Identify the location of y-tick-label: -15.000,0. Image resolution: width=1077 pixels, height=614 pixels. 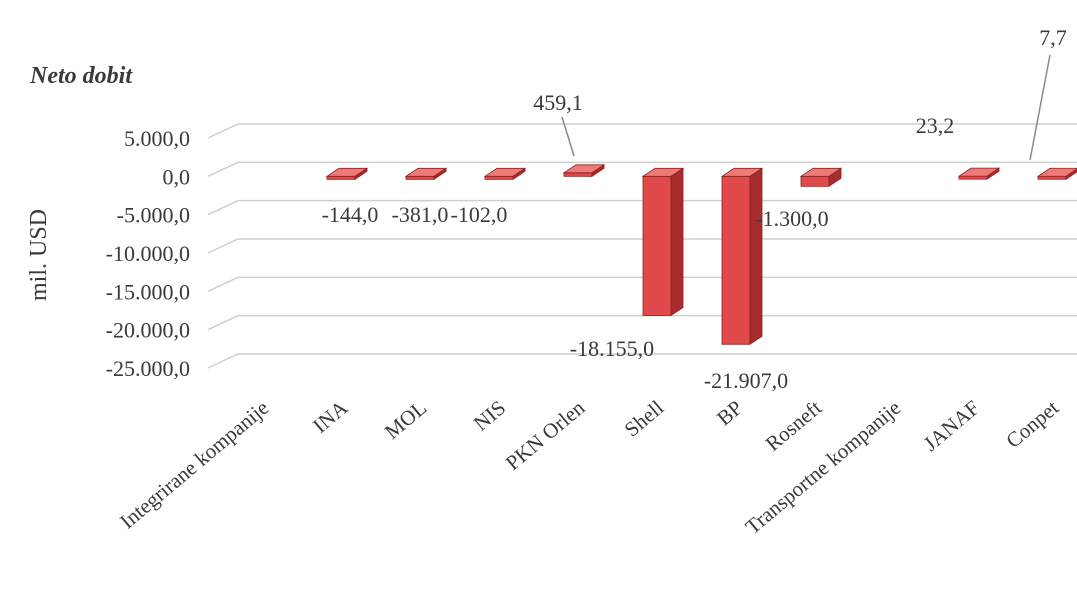
(148, 291).